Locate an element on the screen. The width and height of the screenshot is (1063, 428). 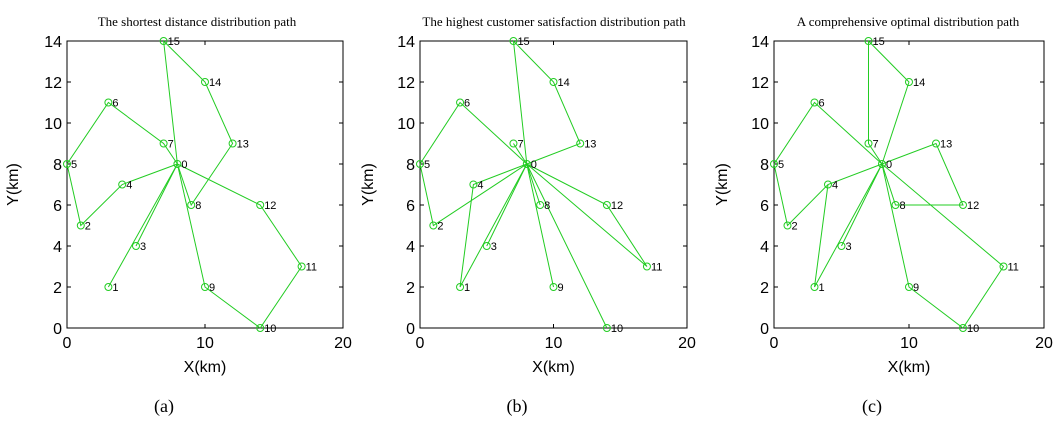
node-label-0: 0 is located at coordinates (534, 165).